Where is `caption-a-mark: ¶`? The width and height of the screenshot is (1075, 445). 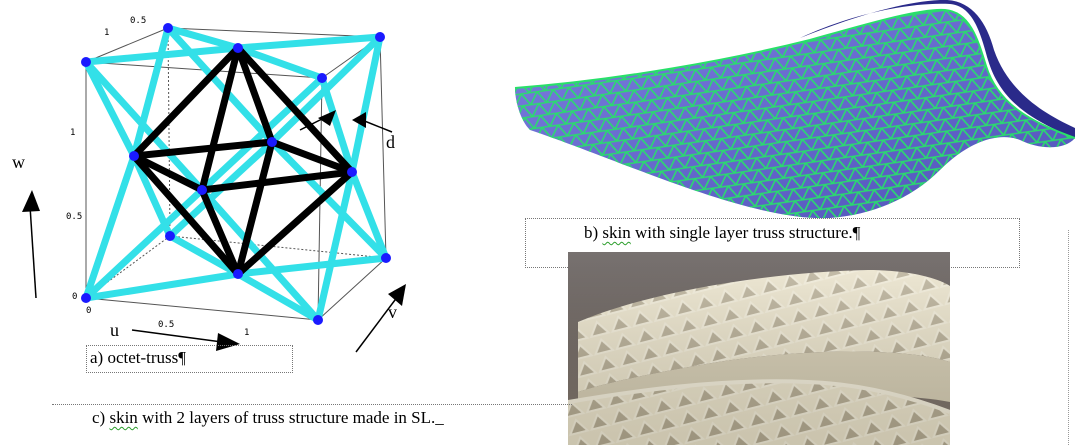
caption-a-mark: ¶ is located at coordinates (182, 357).